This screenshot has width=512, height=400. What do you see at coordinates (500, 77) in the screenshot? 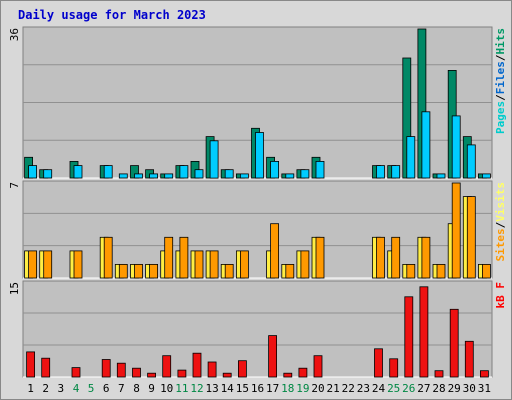
I see `legend-entry: Files` at bounding box center [500, 77].